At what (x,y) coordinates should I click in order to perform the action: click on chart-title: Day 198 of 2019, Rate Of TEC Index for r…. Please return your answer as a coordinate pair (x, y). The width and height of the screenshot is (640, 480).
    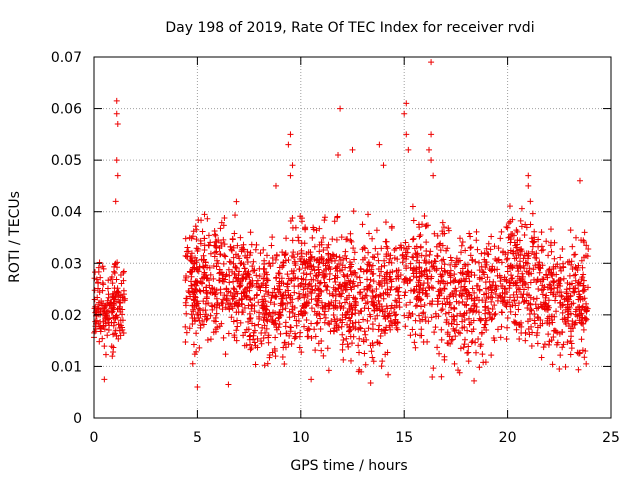
    Looking at the image, I should click on (349, 28).